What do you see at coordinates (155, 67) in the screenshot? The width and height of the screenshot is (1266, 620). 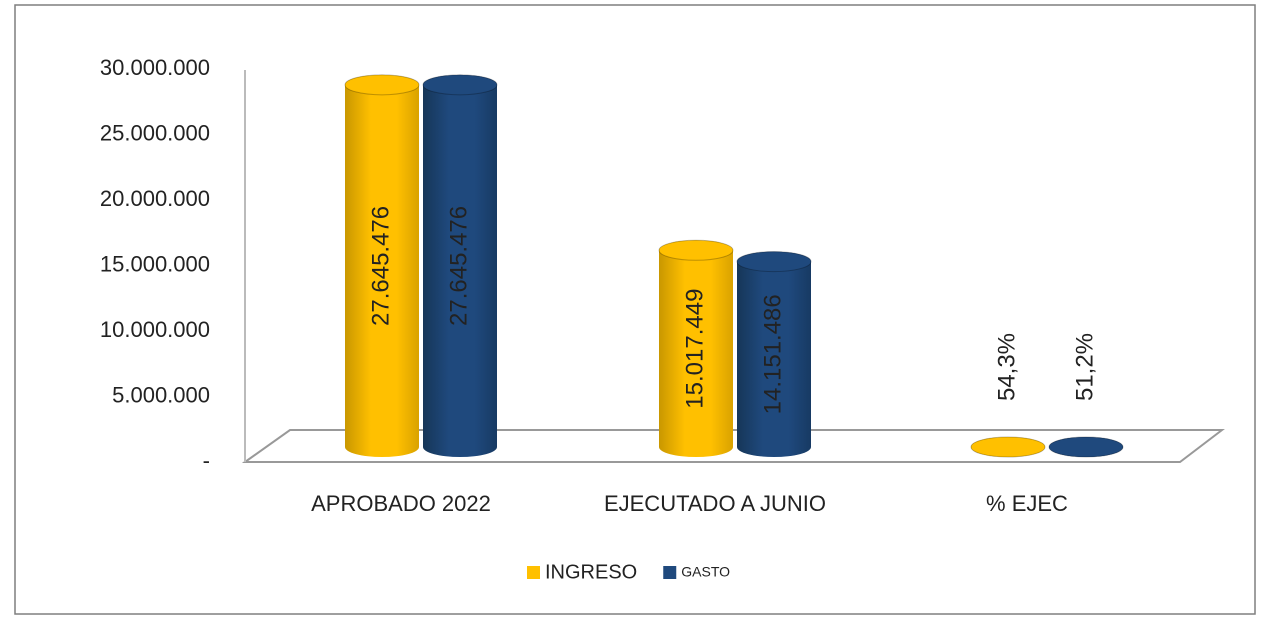 I see `y-tick-label: 30.000.000` at bounding box center [155, 67].